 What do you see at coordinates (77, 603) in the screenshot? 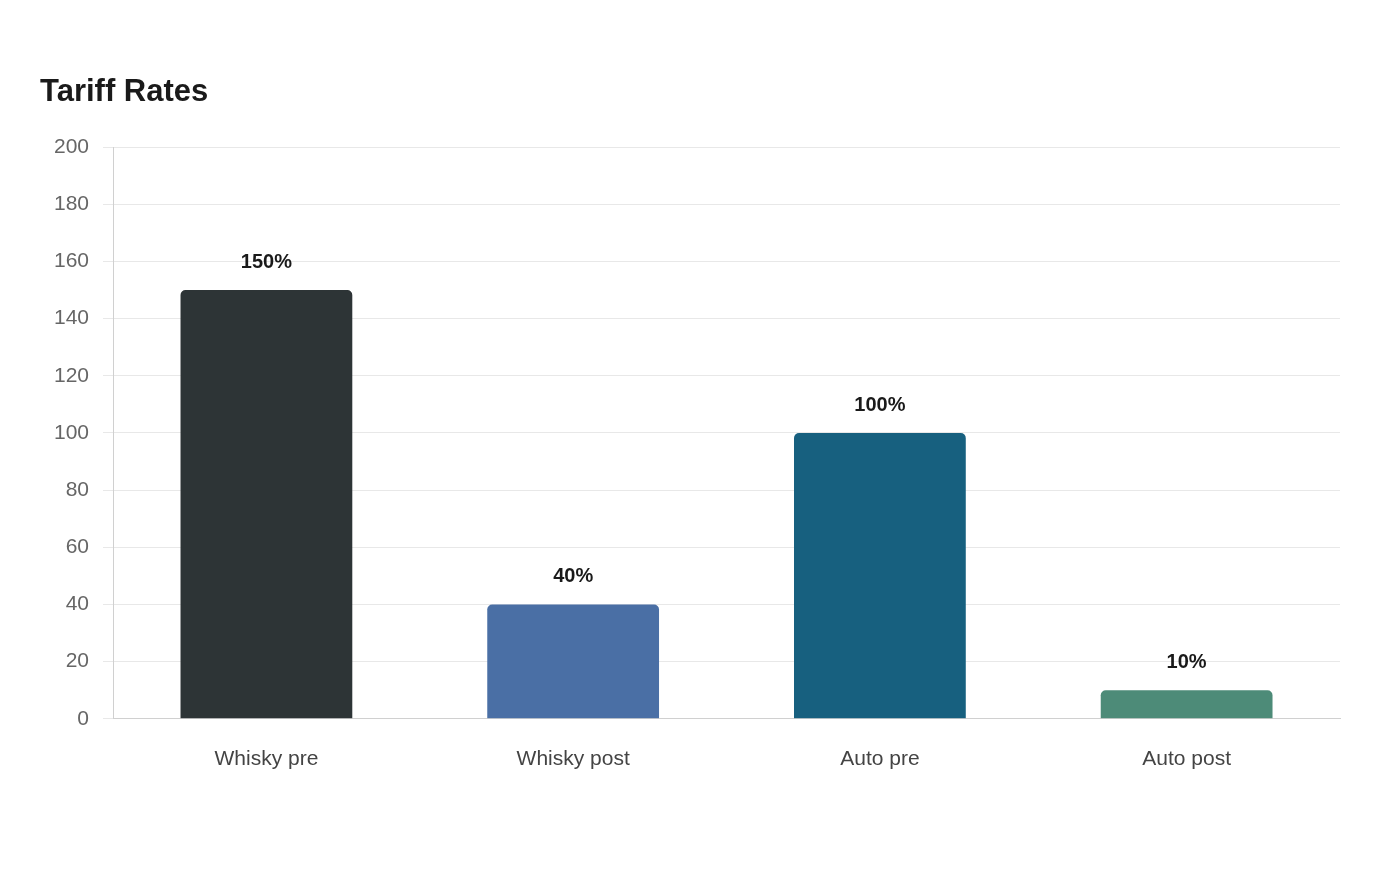
I see `y-tick-label: 40` at bounding box center [77, 603].